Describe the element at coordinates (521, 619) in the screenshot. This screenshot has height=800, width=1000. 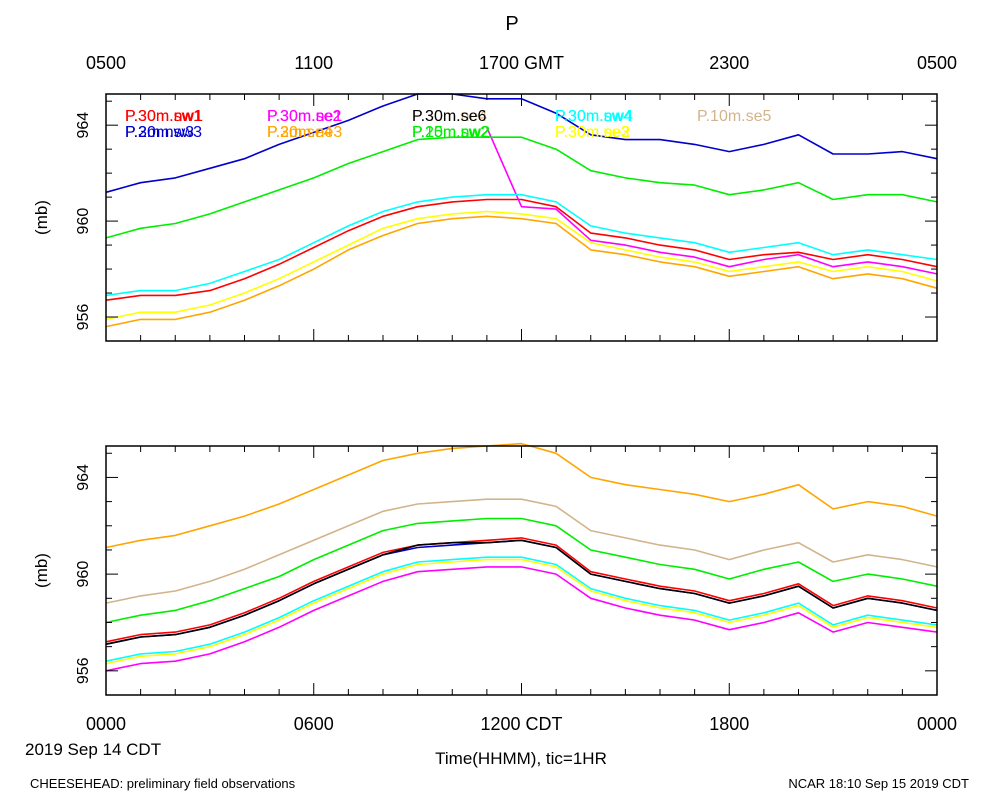
I see `series-line-P.30m.se2` at that location.